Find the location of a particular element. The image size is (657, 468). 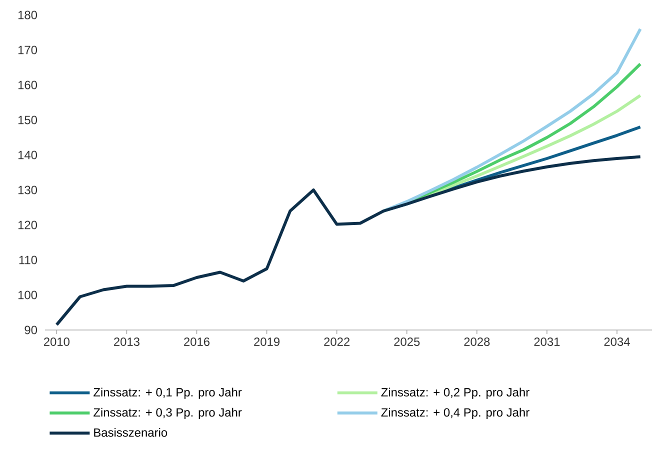

y-tick-label: 140 is located at coordinates (28, 155).